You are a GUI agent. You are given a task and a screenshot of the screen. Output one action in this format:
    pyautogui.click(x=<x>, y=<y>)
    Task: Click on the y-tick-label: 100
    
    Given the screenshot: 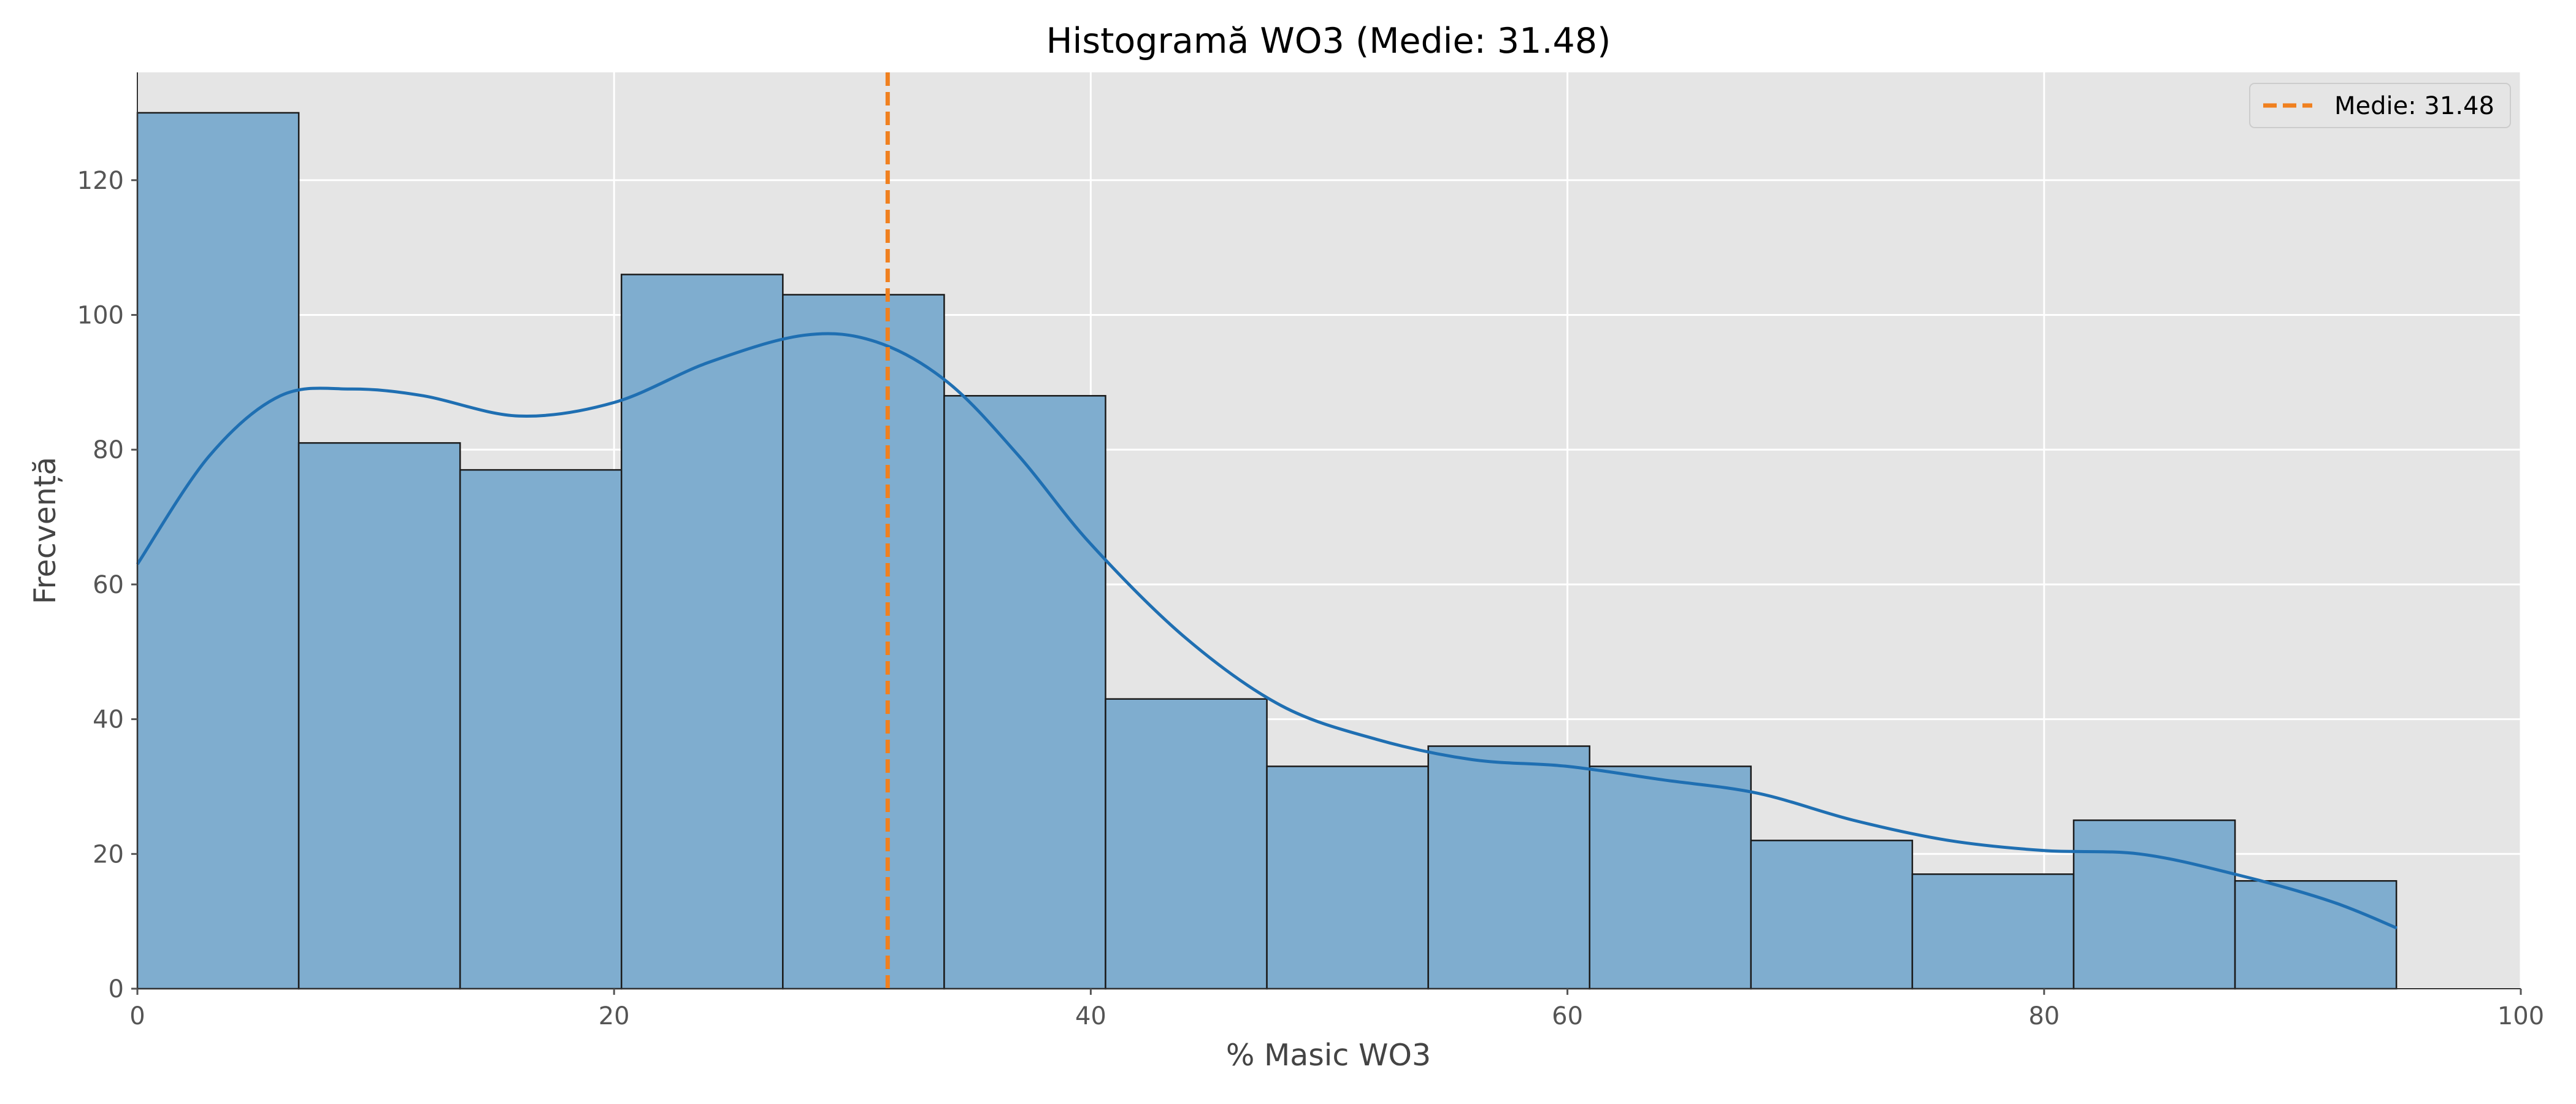 What is the action you would take?
    pyautogui.click(x=100, y=315)
    